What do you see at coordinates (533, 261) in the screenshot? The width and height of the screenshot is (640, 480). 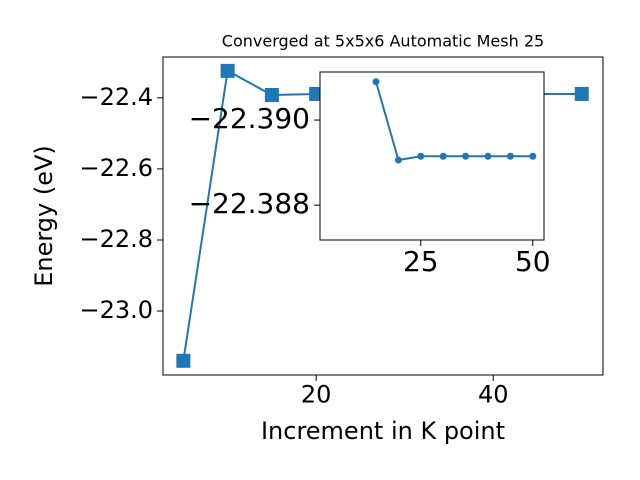 I see `x-tick-label: 50` at bounding box center [533, 261].